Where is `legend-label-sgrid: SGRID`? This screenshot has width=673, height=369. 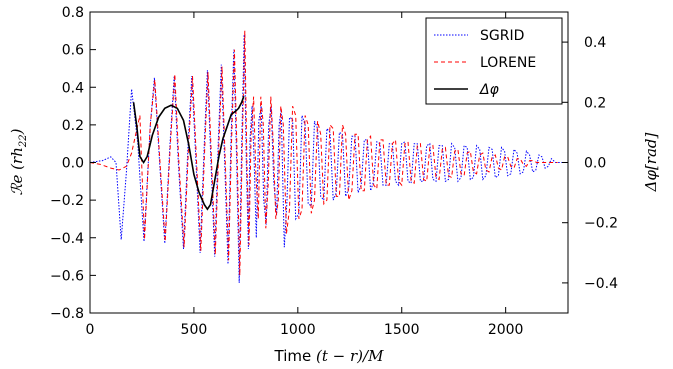 legend-label-sgrid: SGRID is located at coordinates (502, 36).